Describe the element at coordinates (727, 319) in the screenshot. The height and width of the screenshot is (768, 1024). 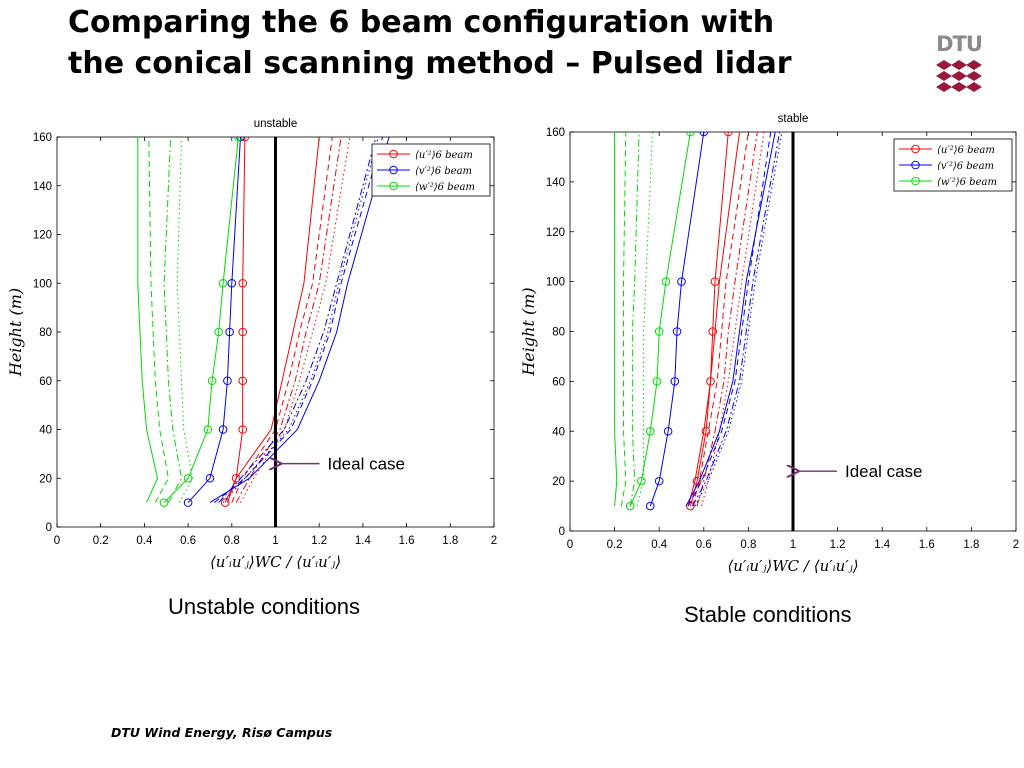
I see `series-u-dashdot` at that location.